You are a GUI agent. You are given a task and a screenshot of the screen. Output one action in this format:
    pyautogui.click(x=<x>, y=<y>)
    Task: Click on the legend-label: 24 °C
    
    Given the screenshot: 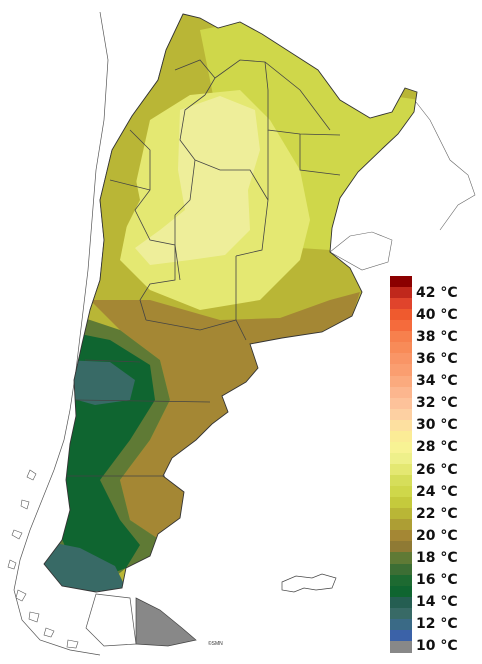 What is the action you would take?
    pyautogui.click(x=437, y=491)
    